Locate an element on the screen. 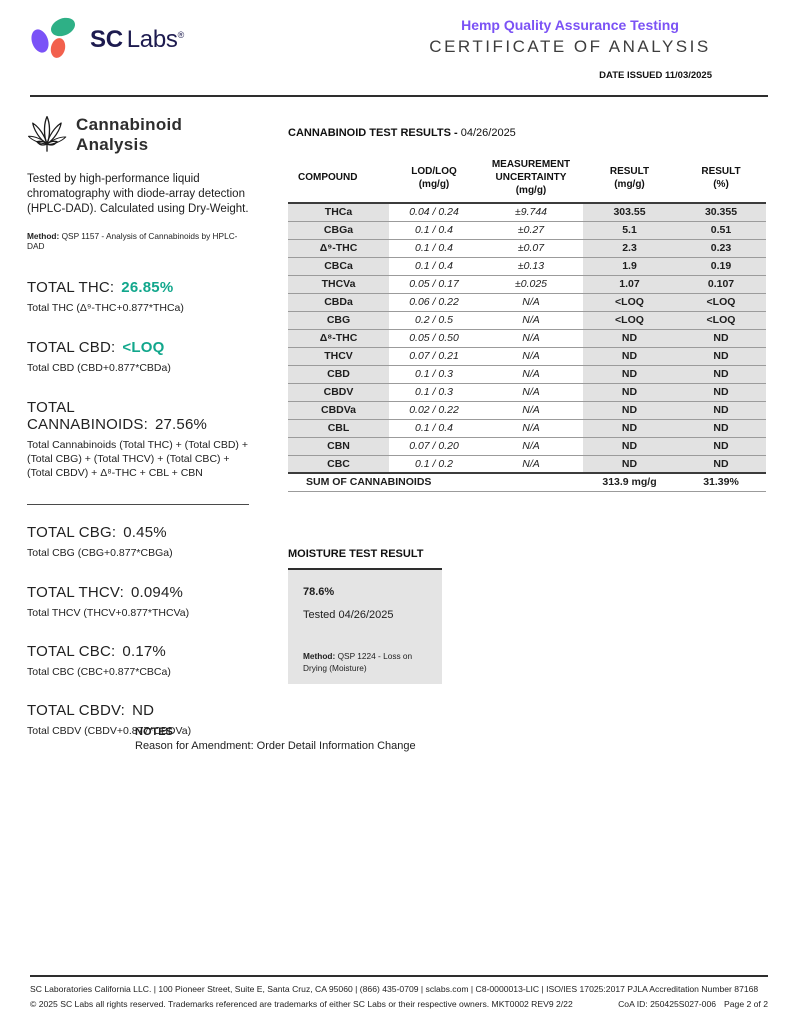 Image resolution: width=798 pixels, height=1023 pixels. col-result-mg: RESULT (mg/g) is located at coordinates (629, 178).